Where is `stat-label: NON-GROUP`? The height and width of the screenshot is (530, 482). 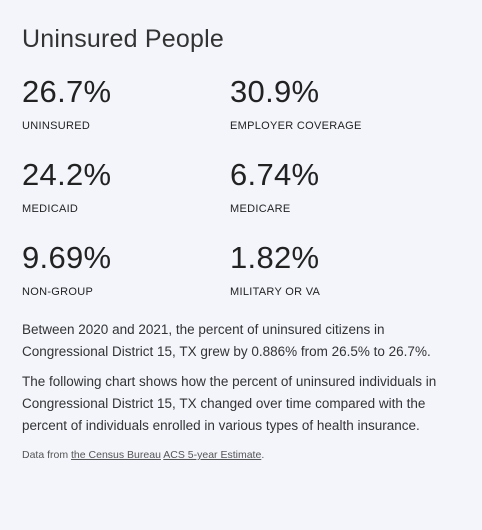
stat-label: NON-GROUP is located at coordinates (58, 292).